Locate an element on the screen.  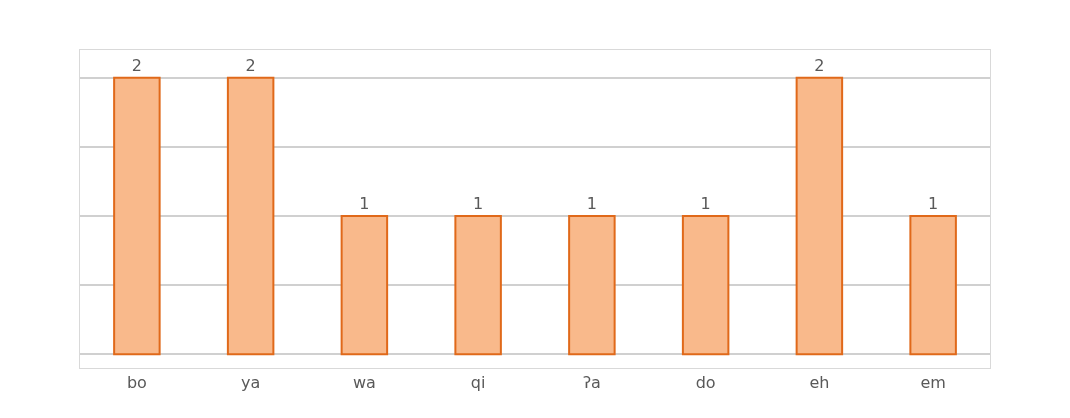
x-tick-label: do is located at coordinates (705, 383).